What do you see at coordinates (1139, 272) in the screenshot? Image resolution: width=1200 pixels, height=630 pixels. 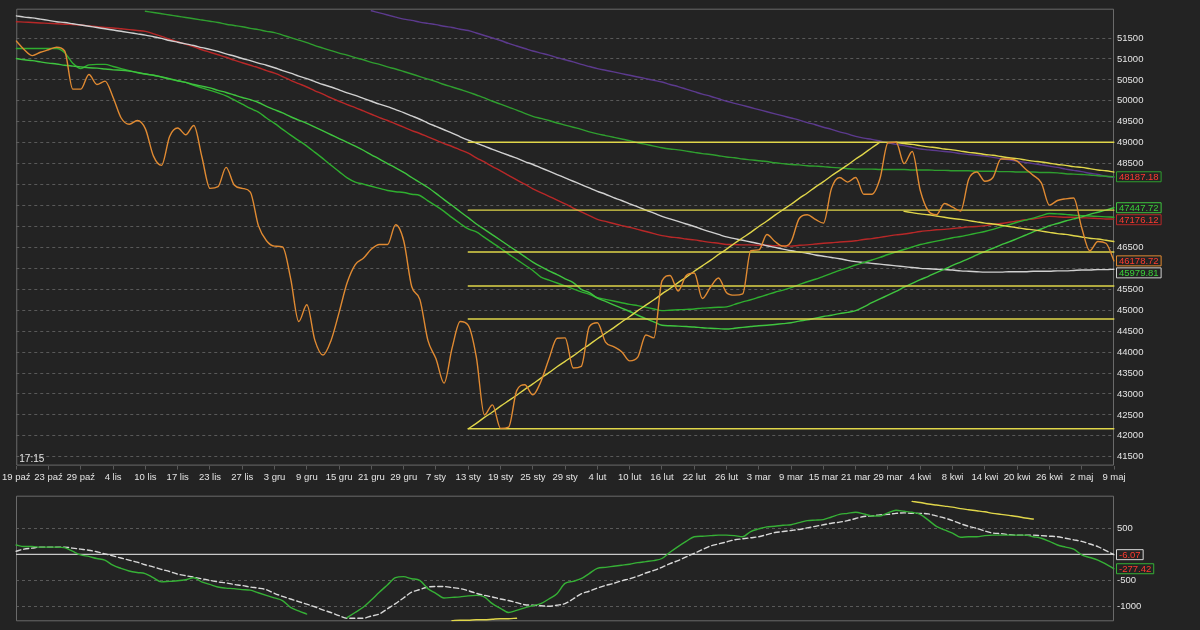 I see `data-label: 45979.81` at bounding box center [1139, 272].